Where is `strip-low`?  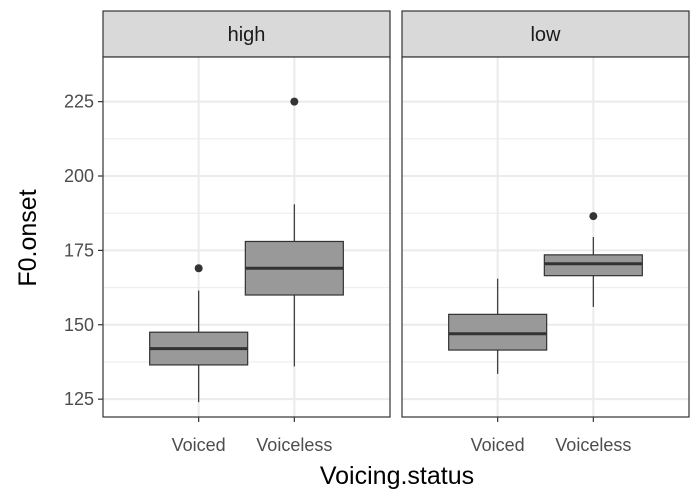 strip-low is located at coordinates (545, 34).